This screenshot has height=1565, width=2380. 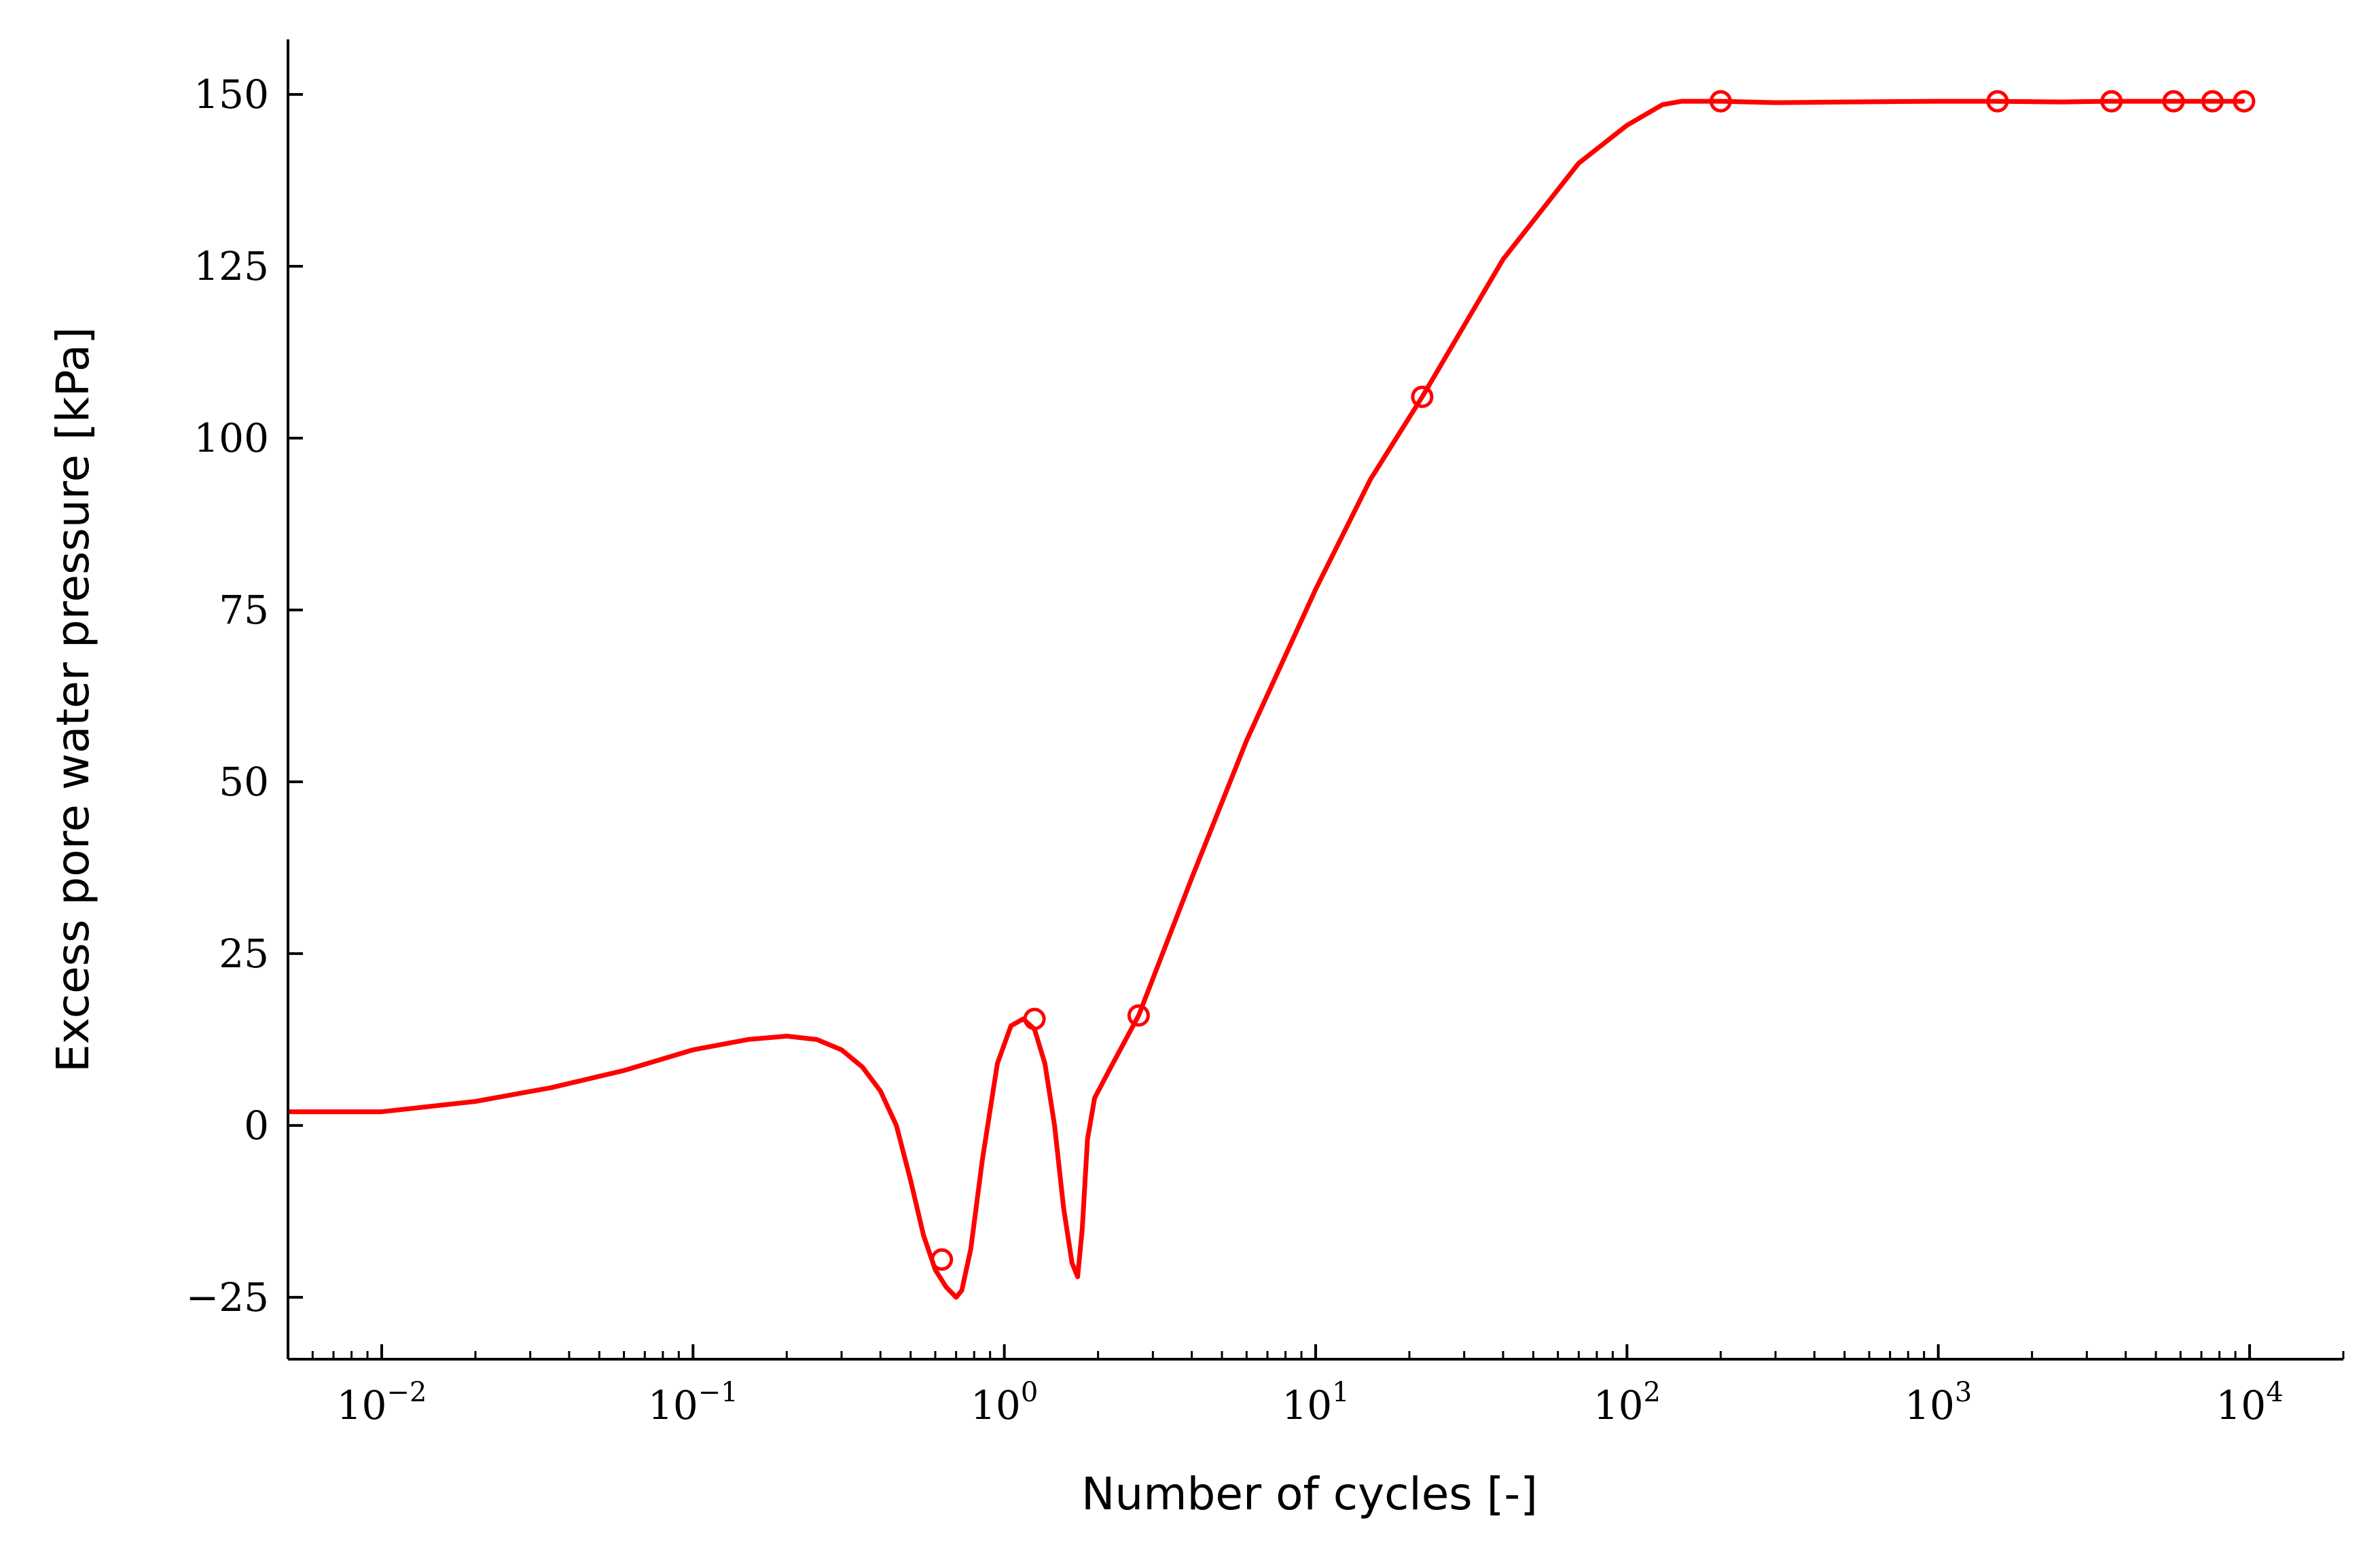 What do you see at coordinates (73, 700) in the screenshot?
I see `y-axis-label: Excess pore water pressure [kPa]` at bounding box center [73, 700].